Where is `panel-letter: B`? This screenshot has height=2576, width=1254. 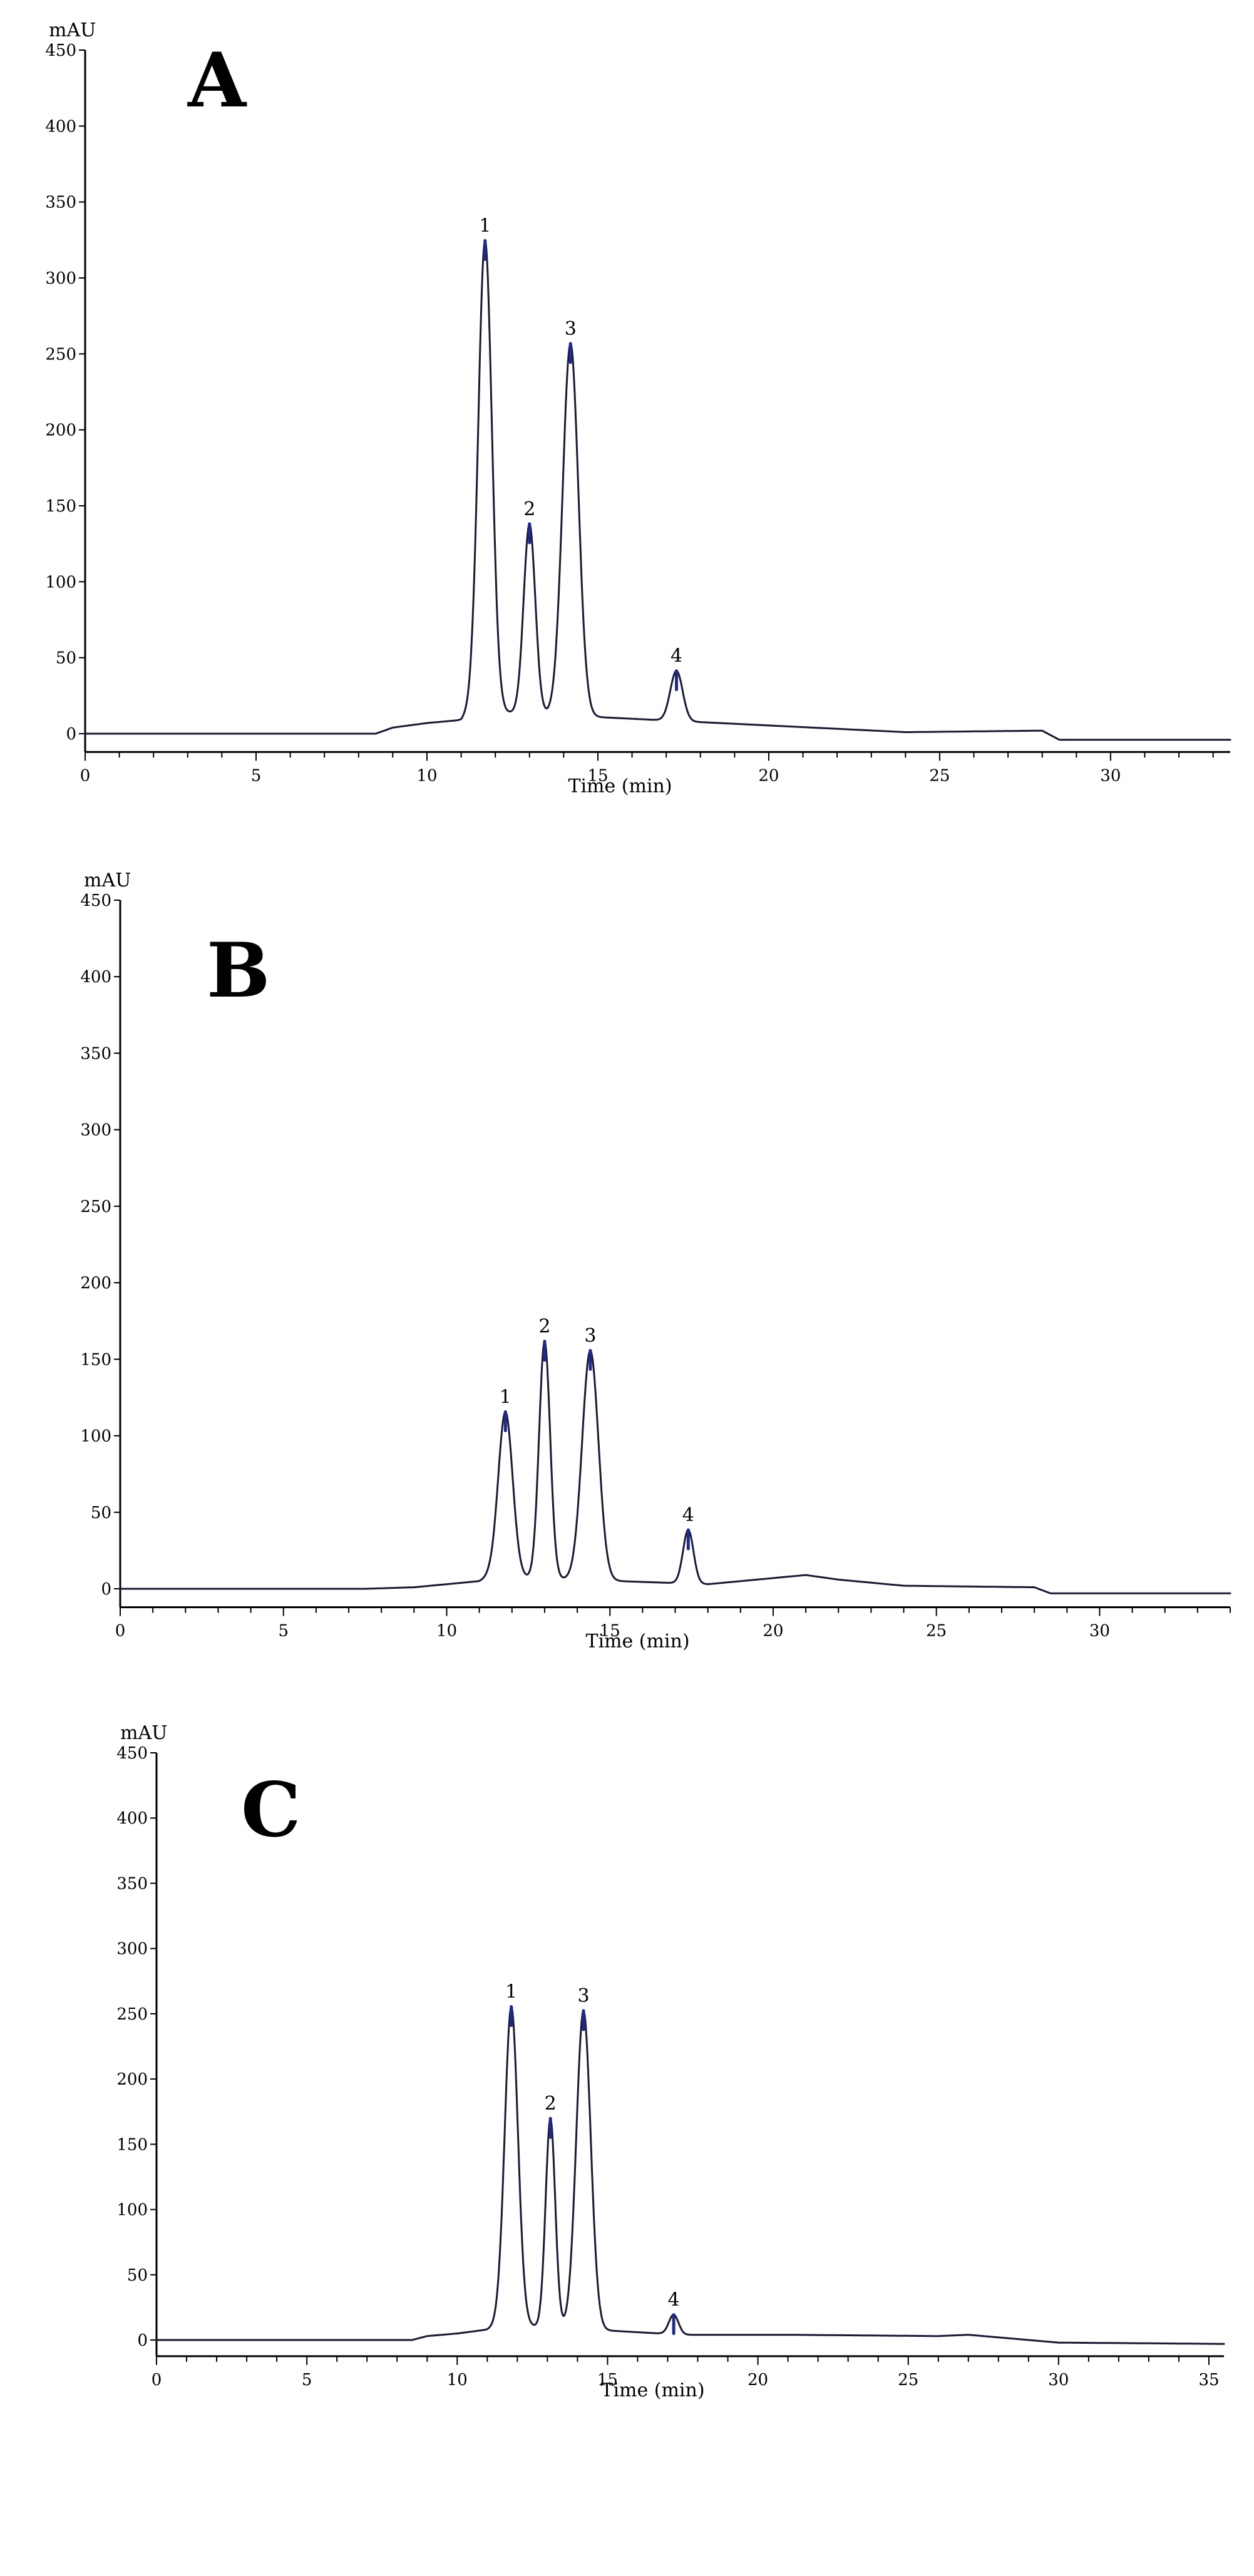 panel-letter: B is located at coordinates (239, 970).